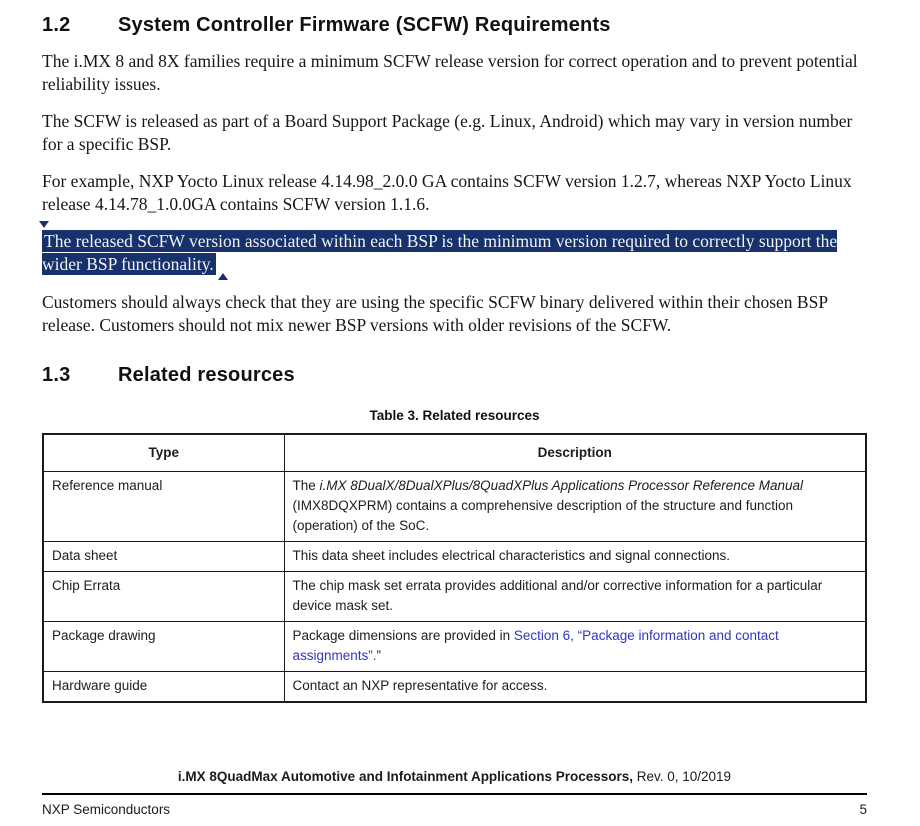 This screenshot has width=920, height=826. I want to click on section-number: 1.2, so click(56, 25).